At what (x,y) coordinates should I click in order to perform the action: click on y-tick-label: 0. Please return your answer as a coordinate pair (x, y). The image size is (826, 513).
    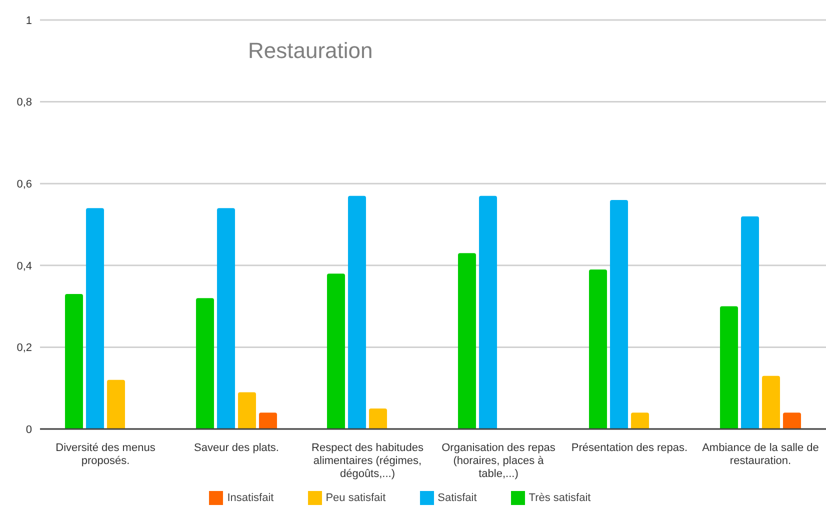
    Looking at the image, I should click on (29, 430).